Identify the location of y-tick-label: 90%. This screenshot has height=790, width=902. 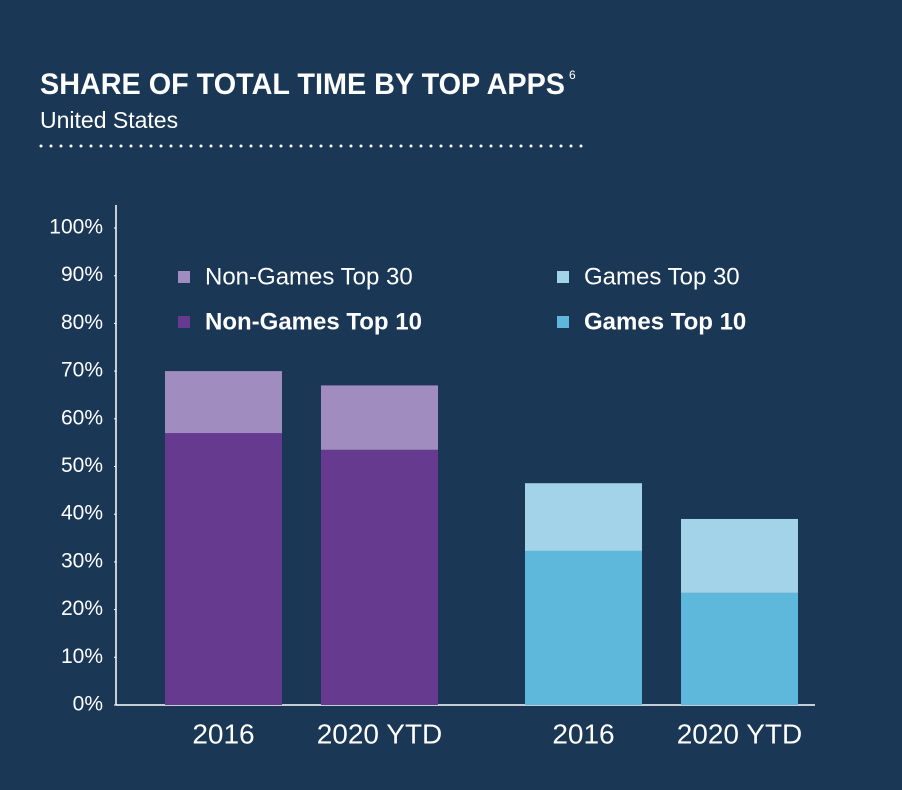
(82, 274).